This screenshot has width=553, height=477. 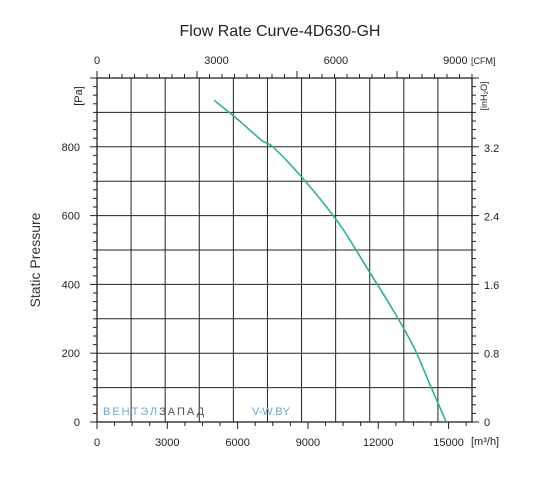 I want to click on y-unit-label: [Pa], so click(x=79, y=96).